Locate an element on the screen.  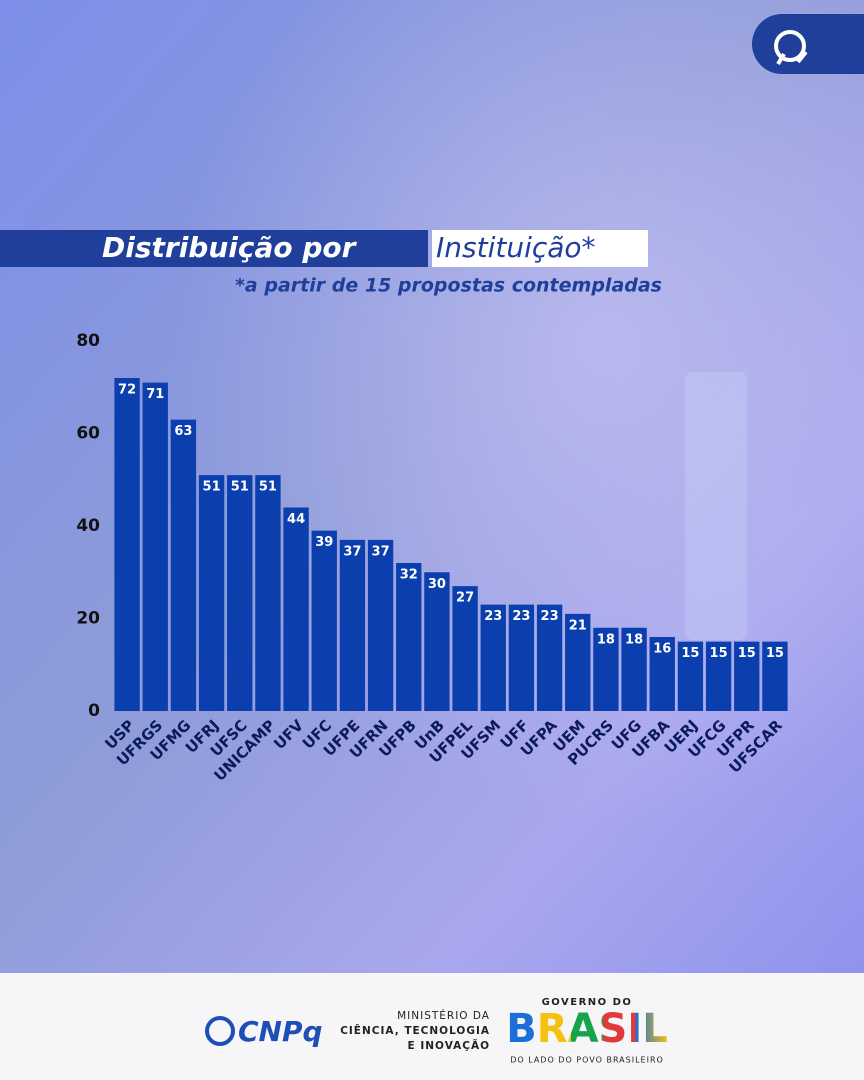
chart-title-highlight: Instituição* is located at coordinates (516, 247).